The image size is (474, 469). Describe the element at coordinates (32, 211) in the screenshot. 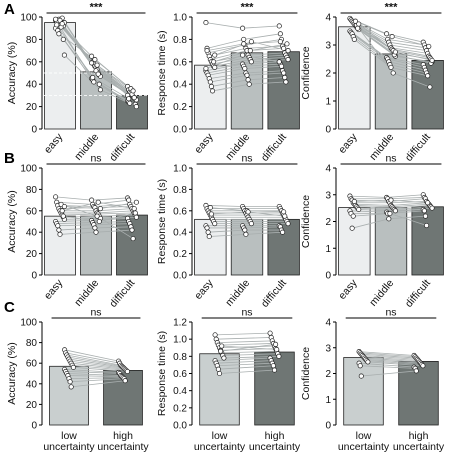

I see `y-tick-label: 60` at that location.